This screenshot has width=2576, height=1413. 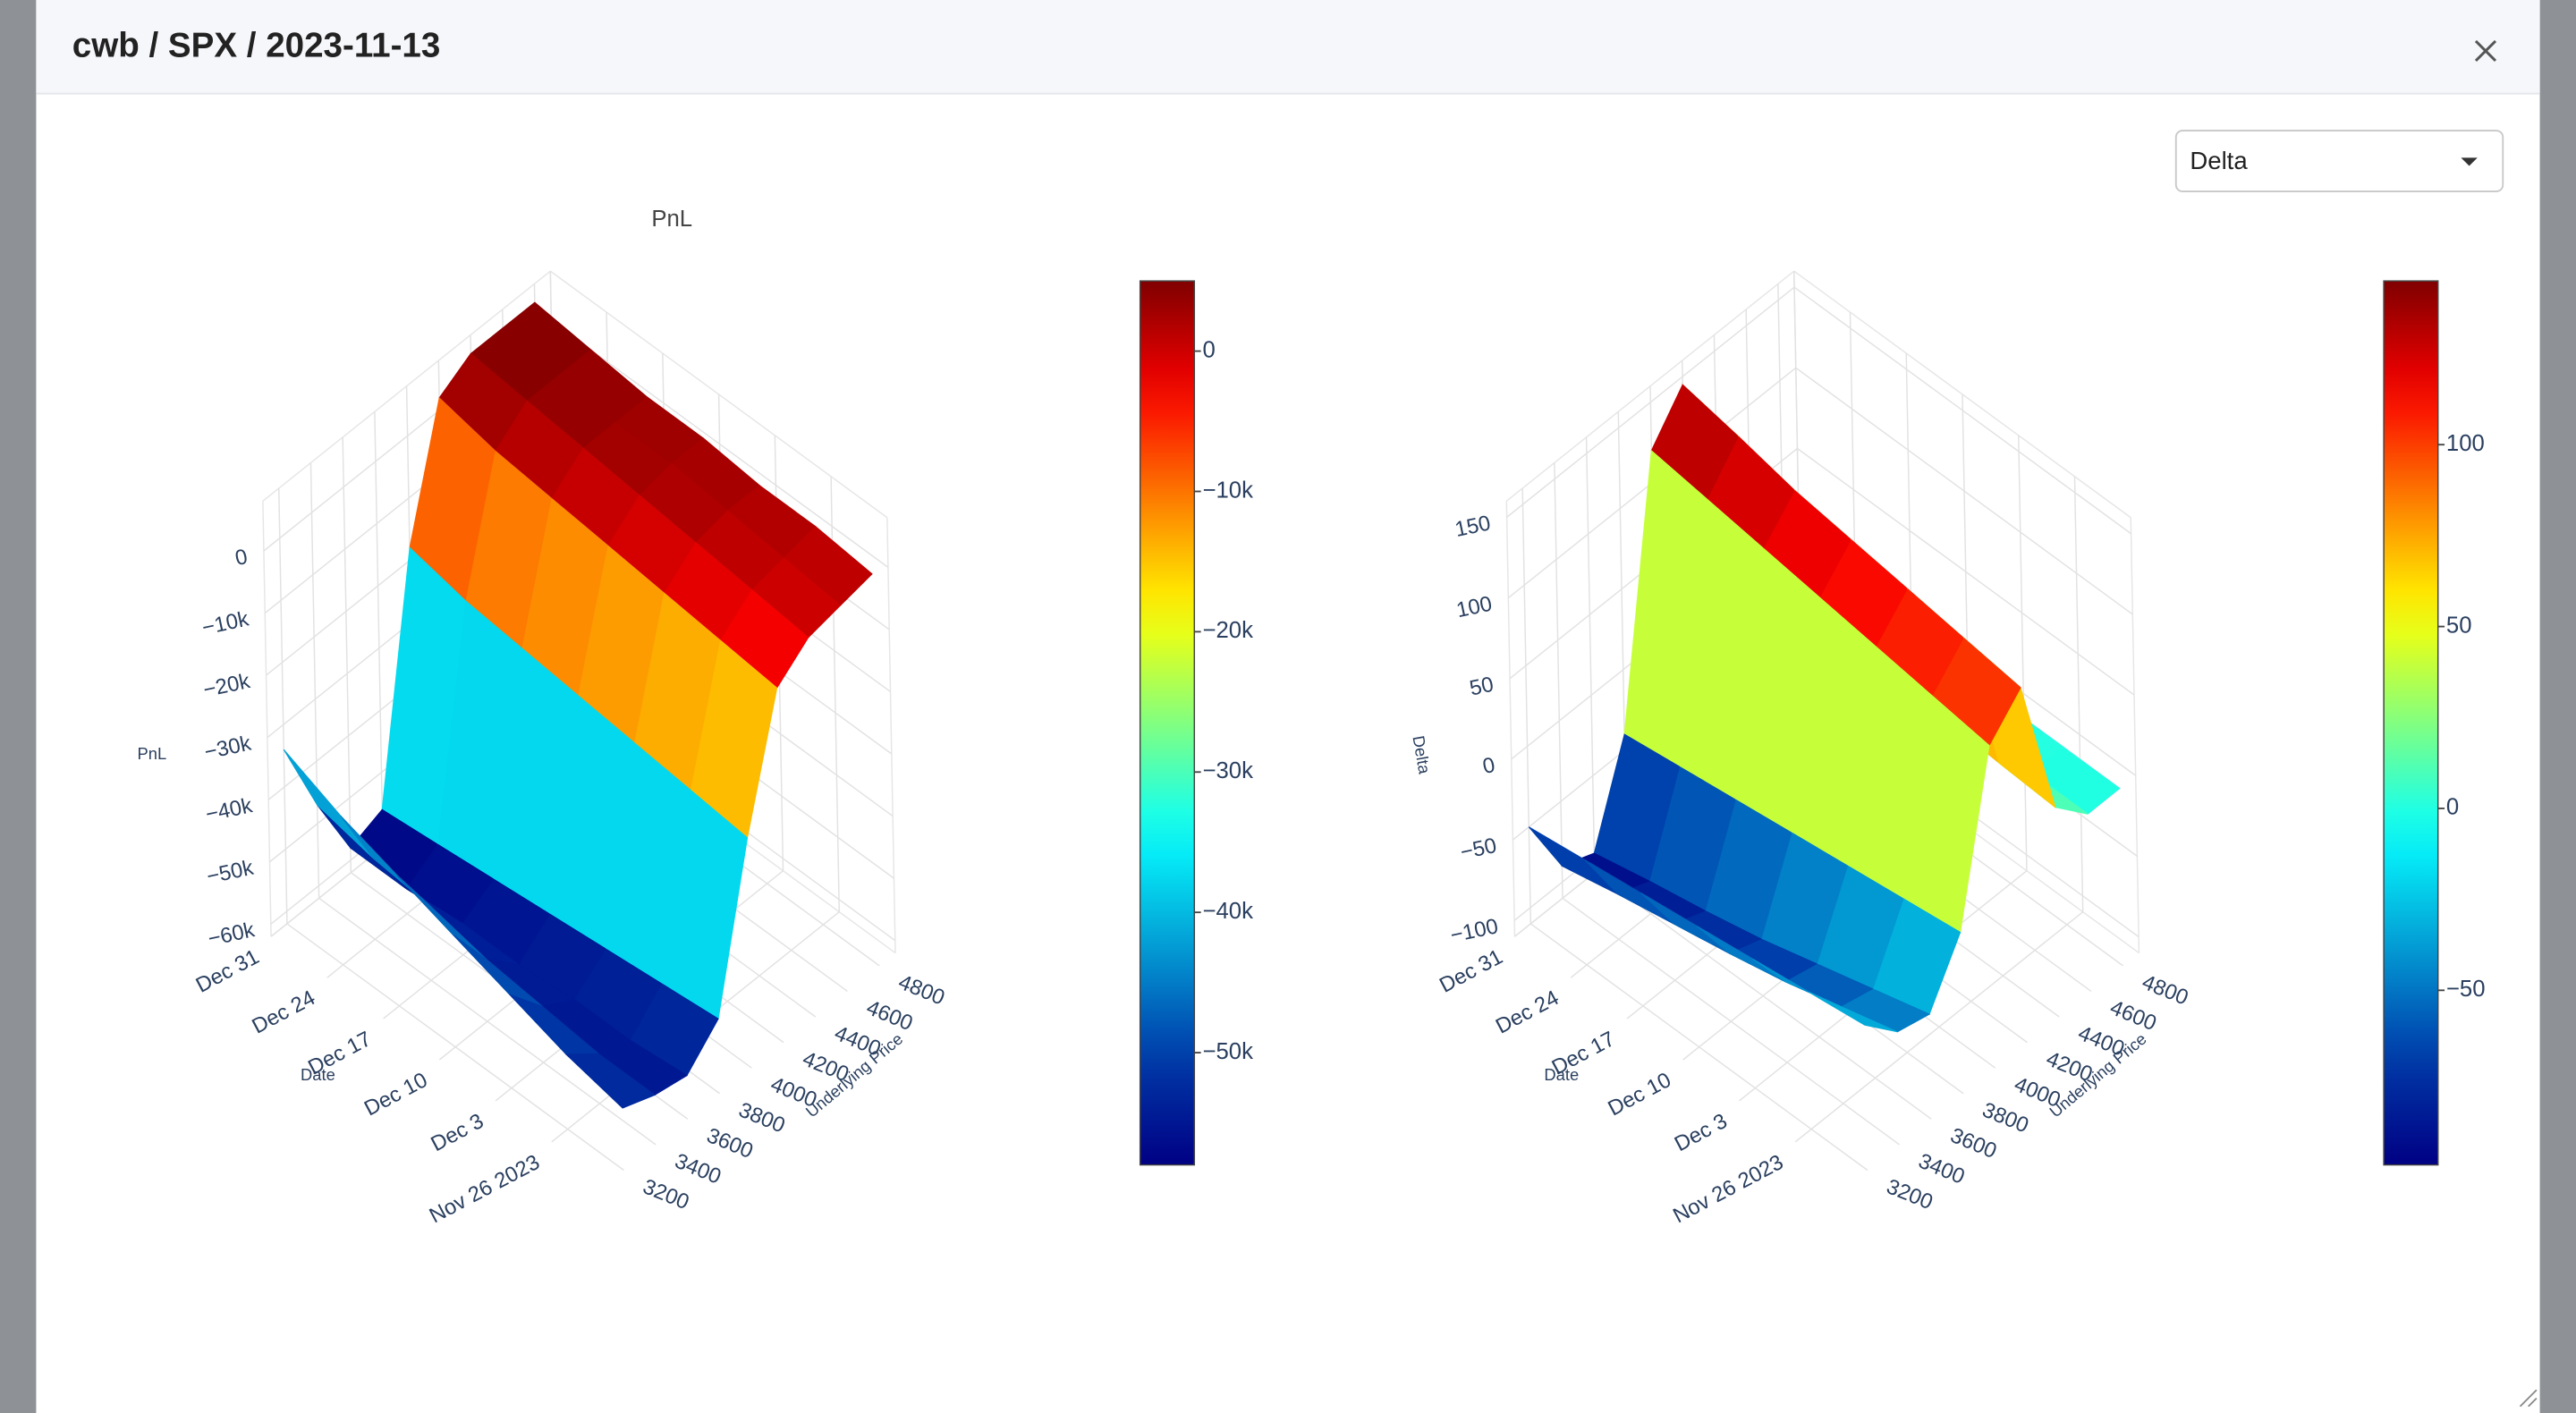 What do you see at coordinates (256, 45) in the screenshot?
I see `modal-title: cwb / SPX / 2023-11-13` at bounding box center [256, 45].